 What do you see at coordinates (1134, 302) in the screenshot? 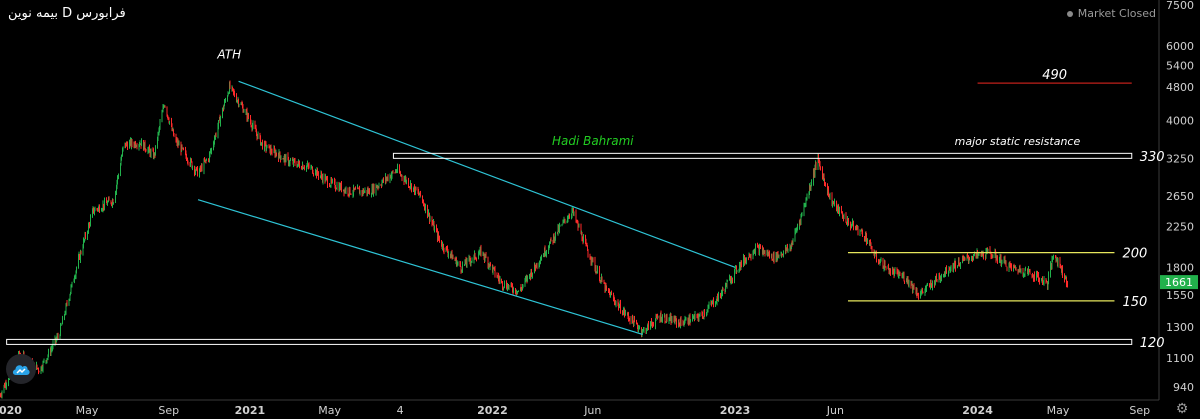
I see `range-bottom-label: 150` at bounding box center [1134, 302].